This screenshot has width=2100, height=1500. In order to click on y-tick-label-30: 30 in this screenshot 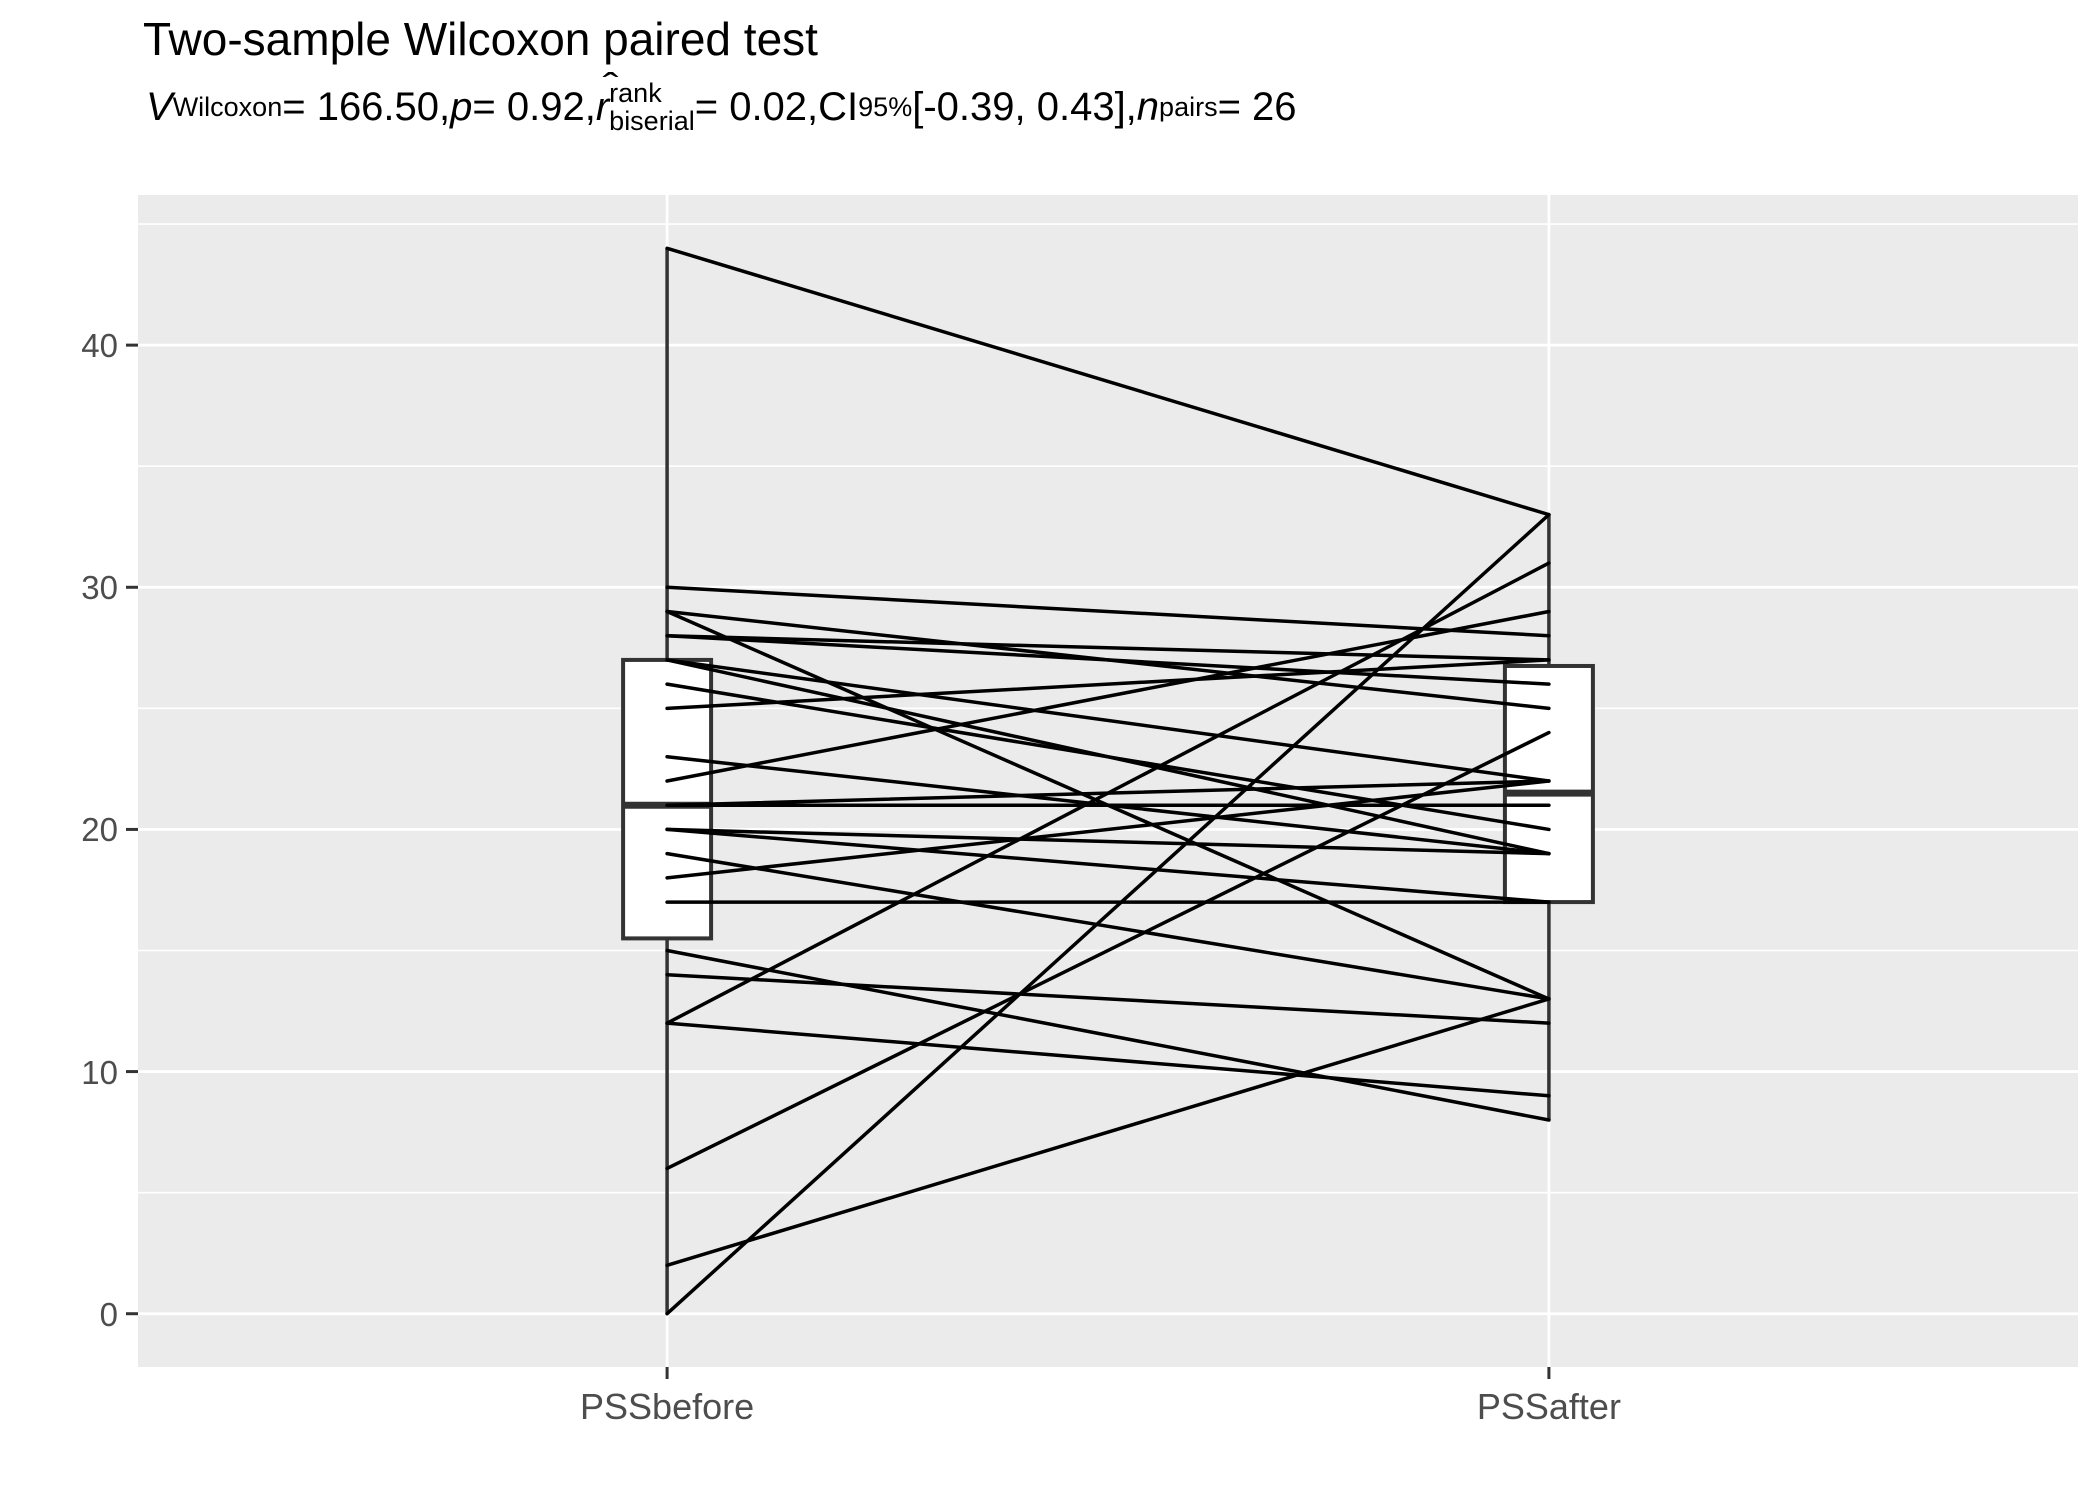, I will do `click(99, 588)`.